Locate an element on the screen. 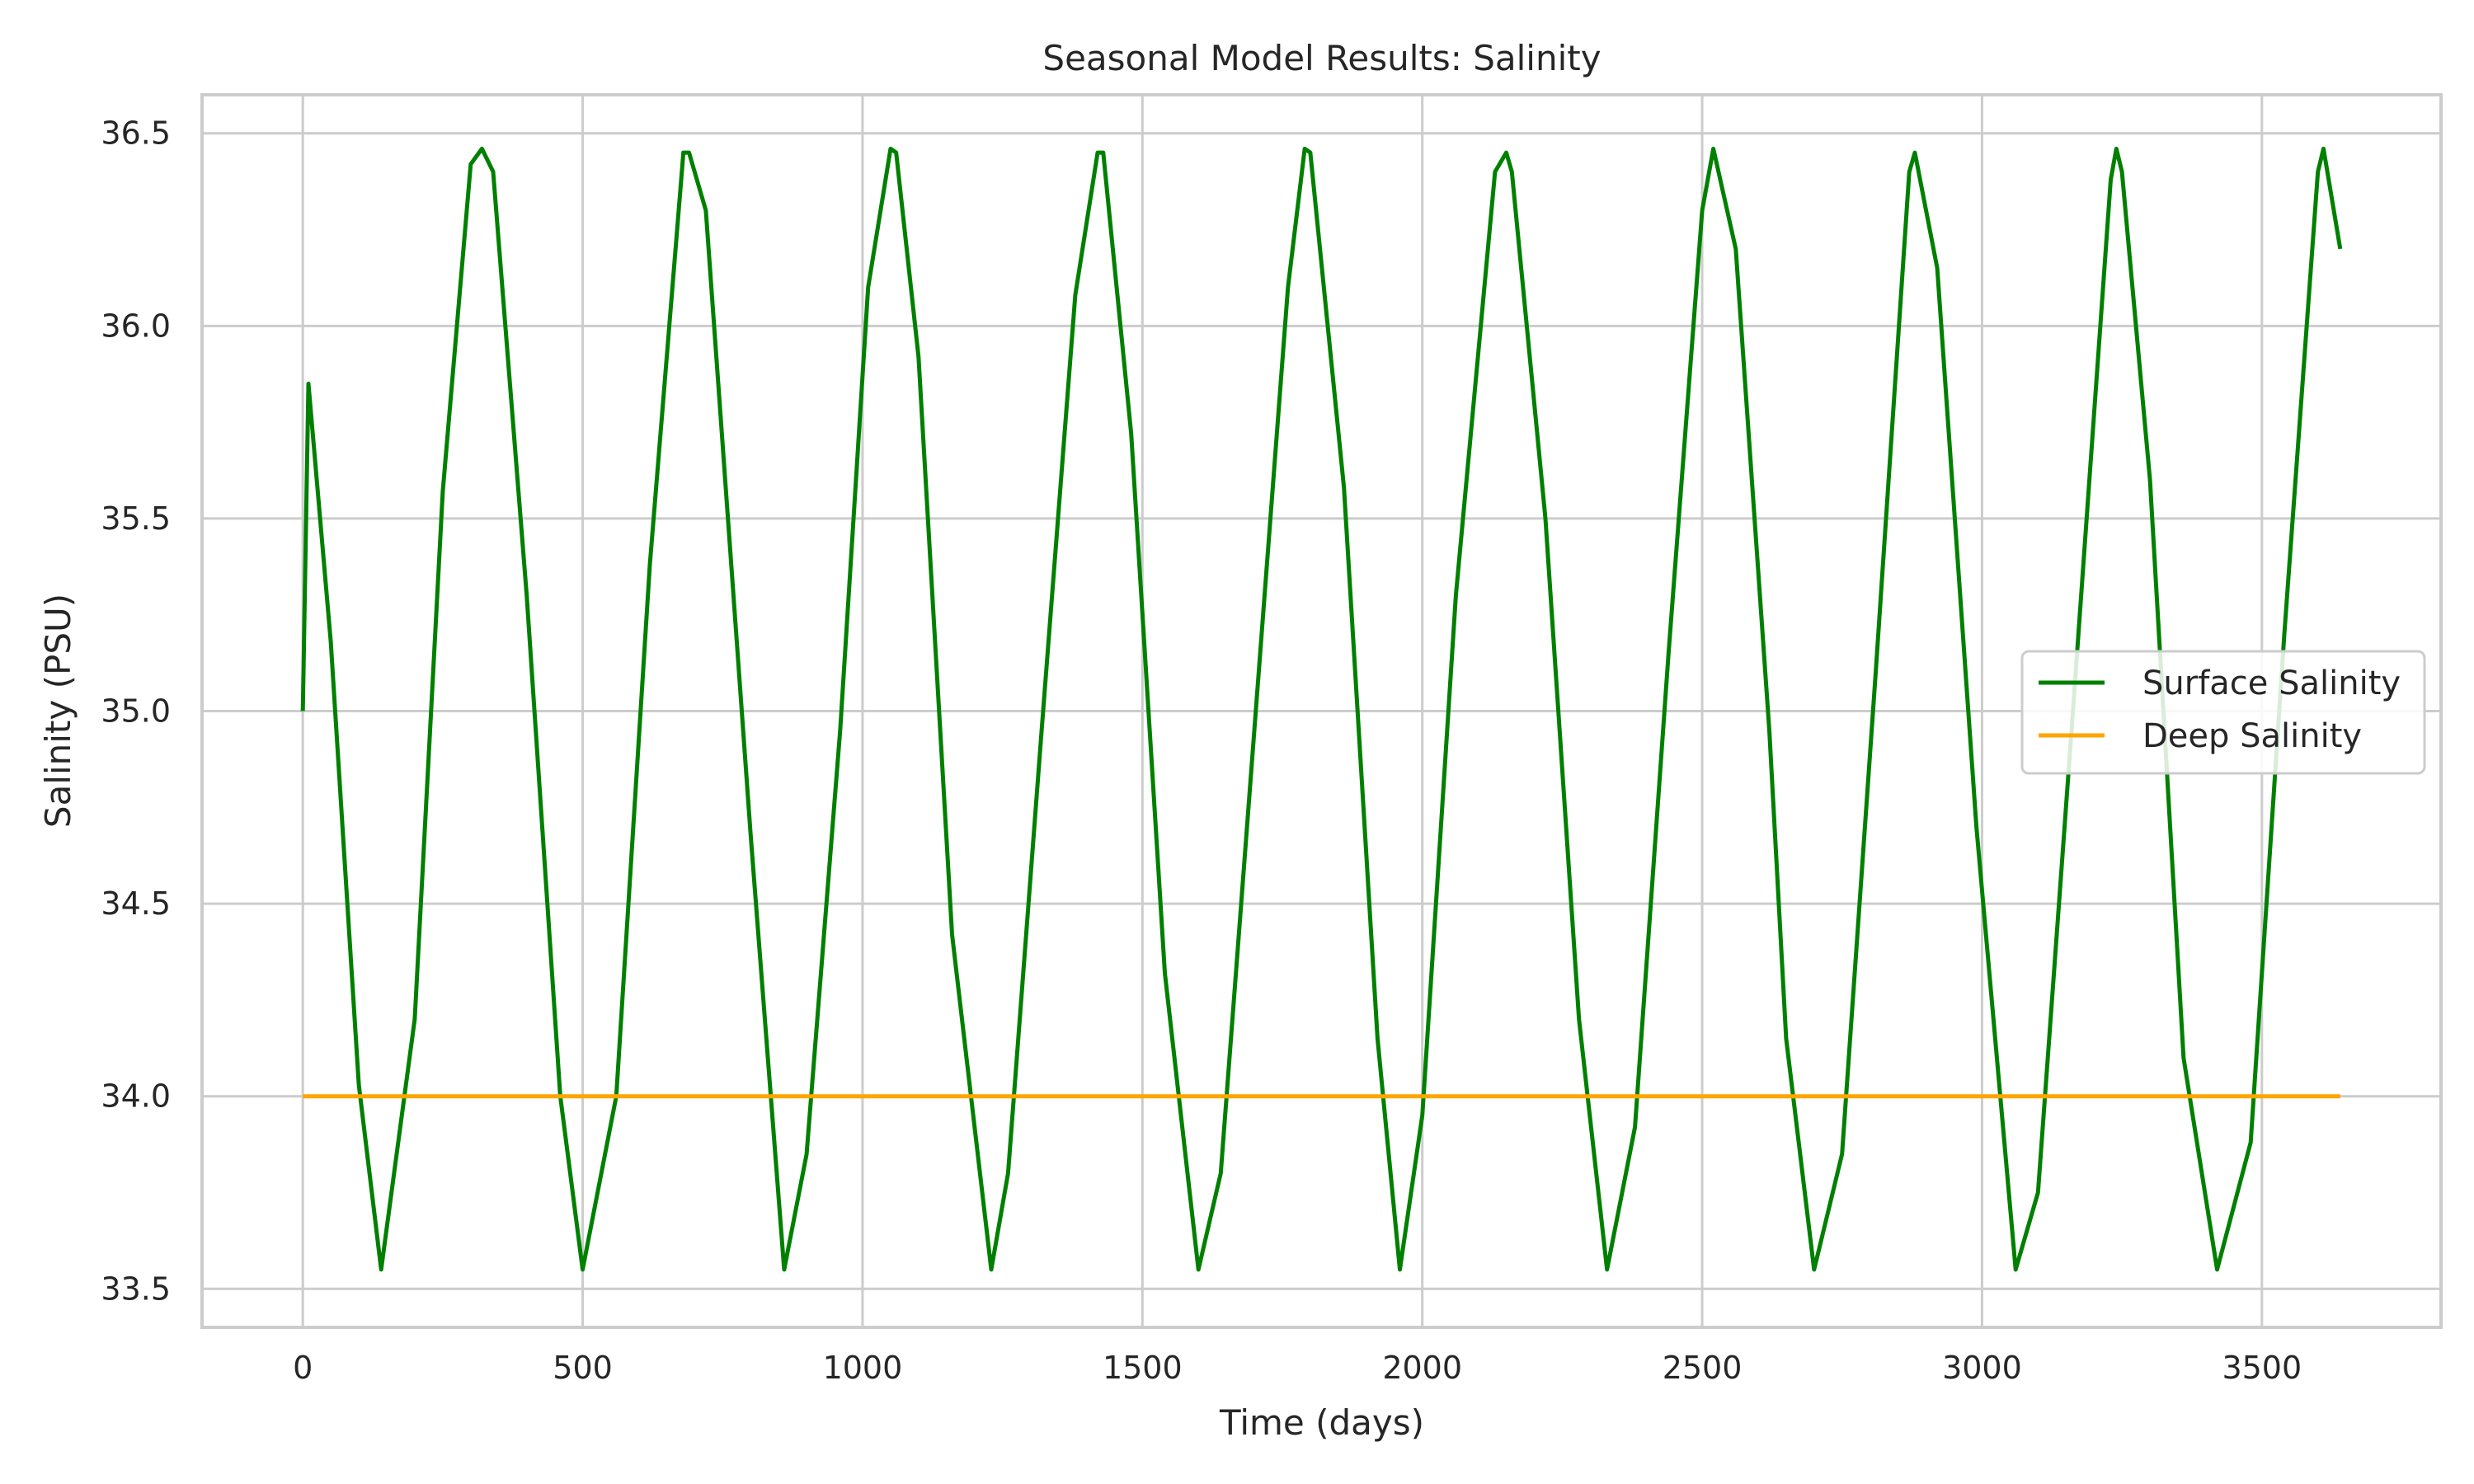 The width and height of the screenshot is (2474, 1484). y-tick-label: 35.0 is located at coordinates (136, 711).